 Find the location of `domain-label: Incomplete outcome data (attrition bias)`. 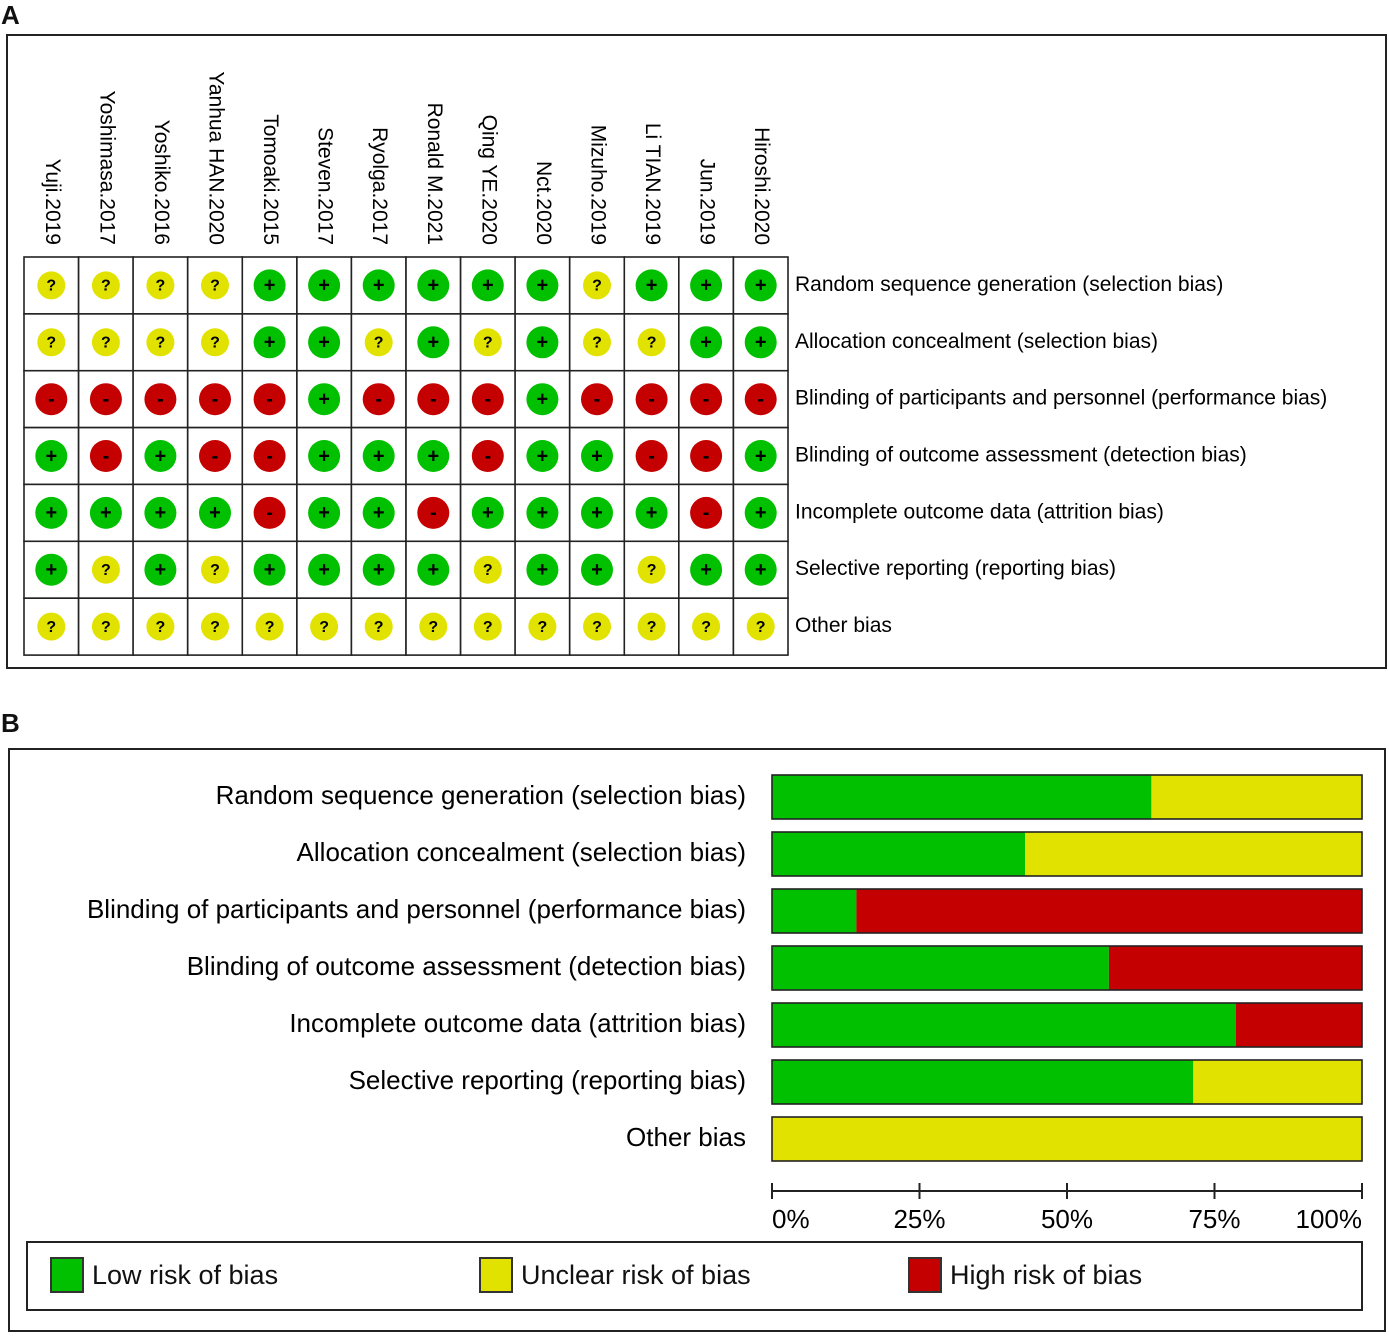

domain-label: Incomplete outcome data (attrition bias) is located at coordinates (979, 511).